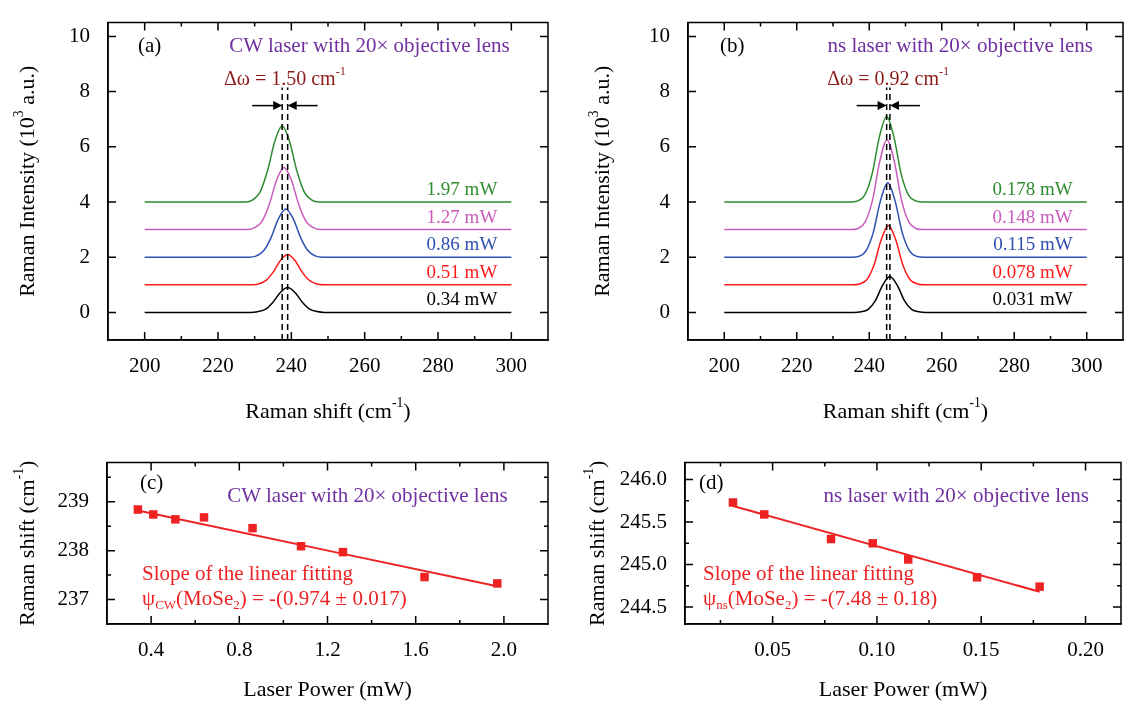 The width and height of the screenshot is (1127, 708). I want to click on series-label: 0.078 mW, so click(1032, 271).